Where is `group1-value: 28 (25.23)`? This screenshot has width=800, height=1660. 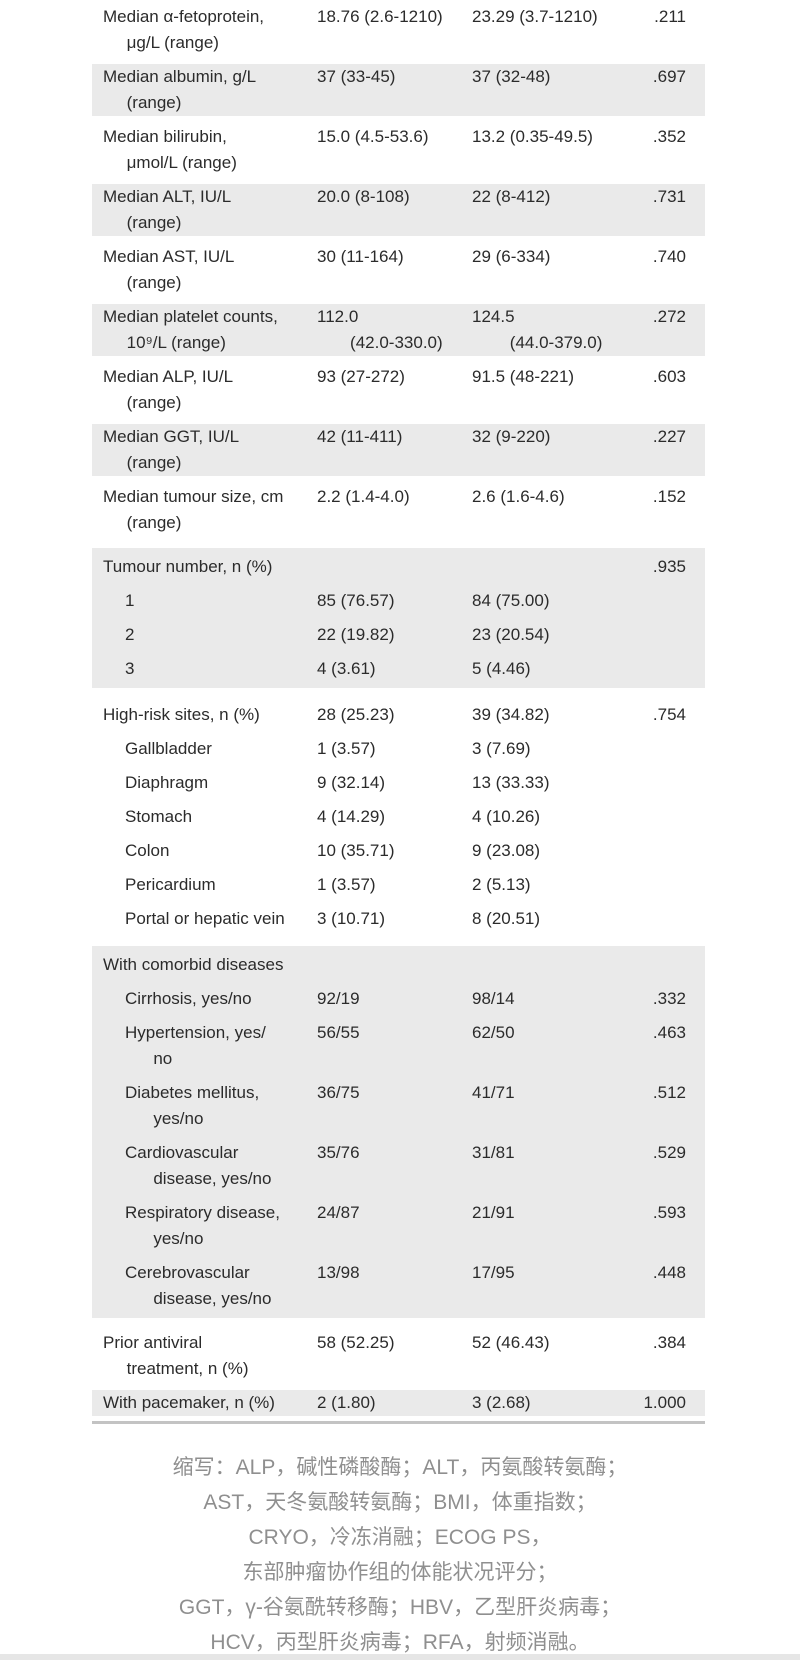
group1-value: 28 (25.23) is located at coordinates (356, 714).